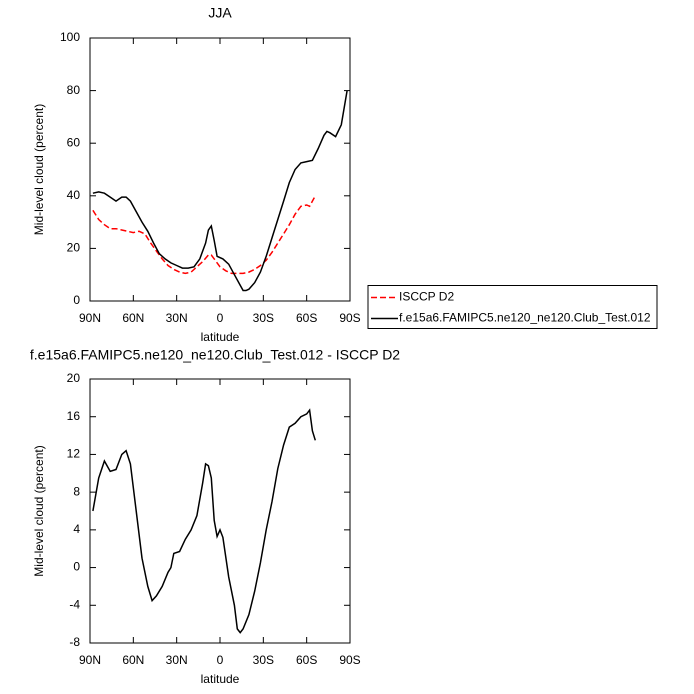 Image resolution: width=694 pixels, height=694 pixels. I want to click on y-tick-label: 40, so click(74, 195).